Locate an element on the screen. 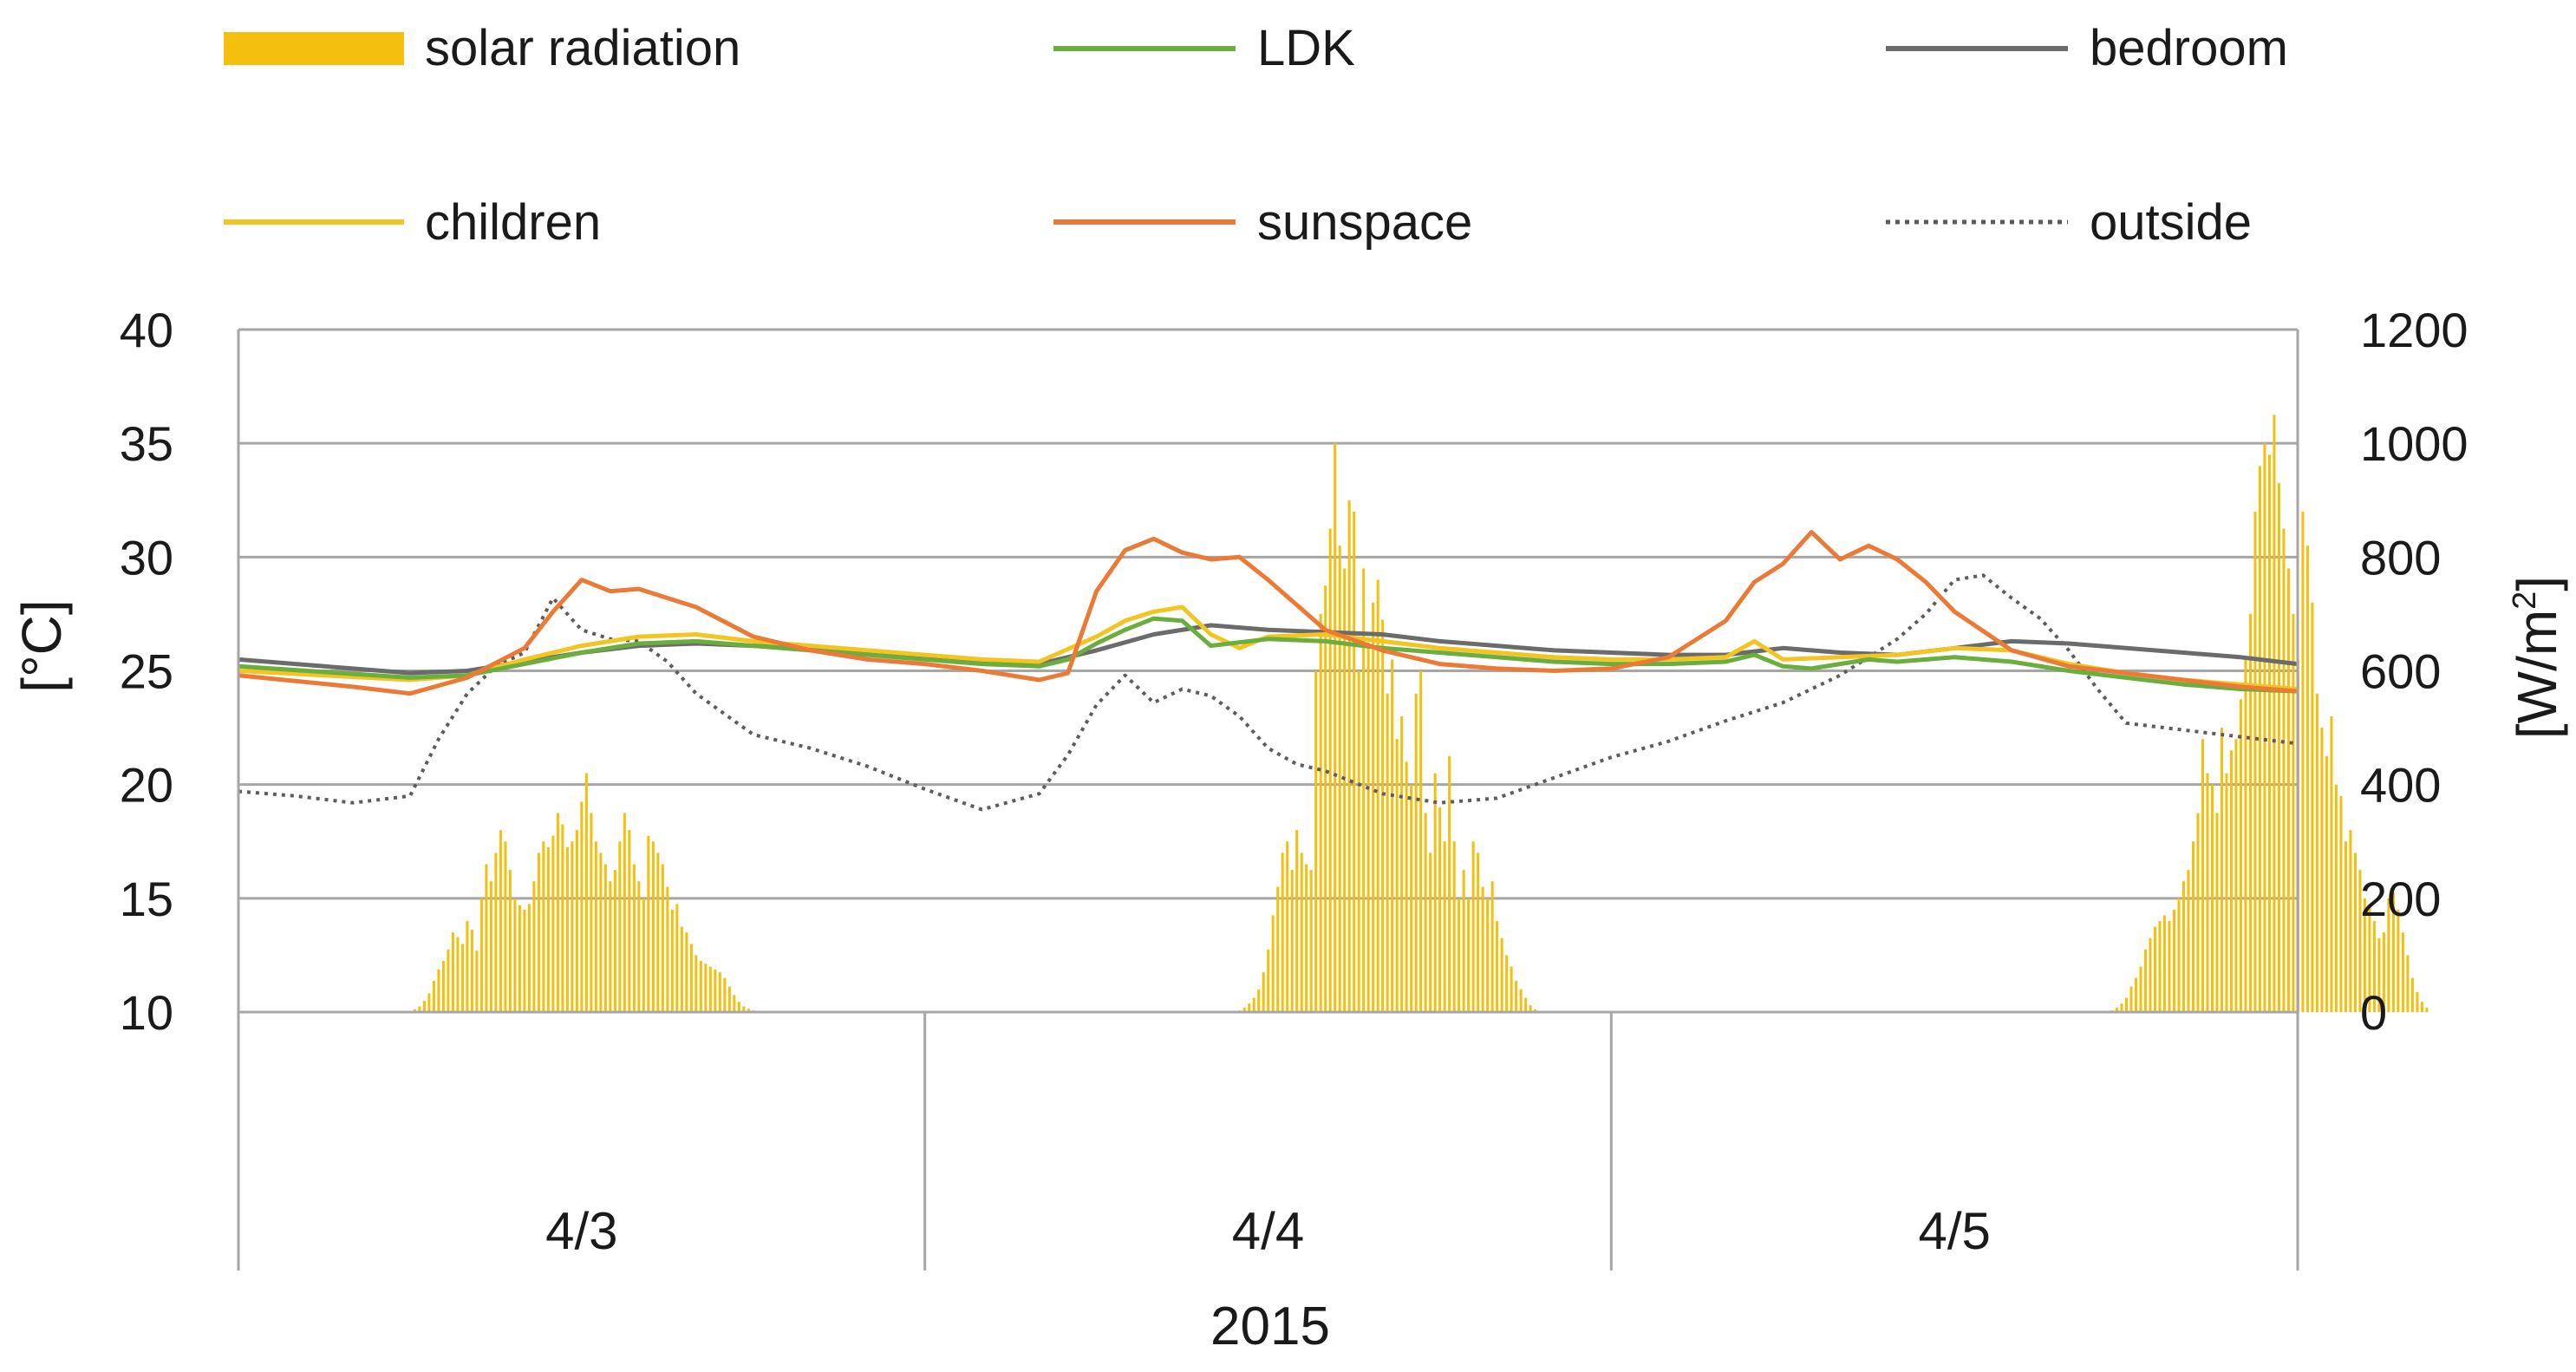 This screenshot has width=2576, height=1372. x-axis-title: 2015 is located at coordinates (1270, 1327).